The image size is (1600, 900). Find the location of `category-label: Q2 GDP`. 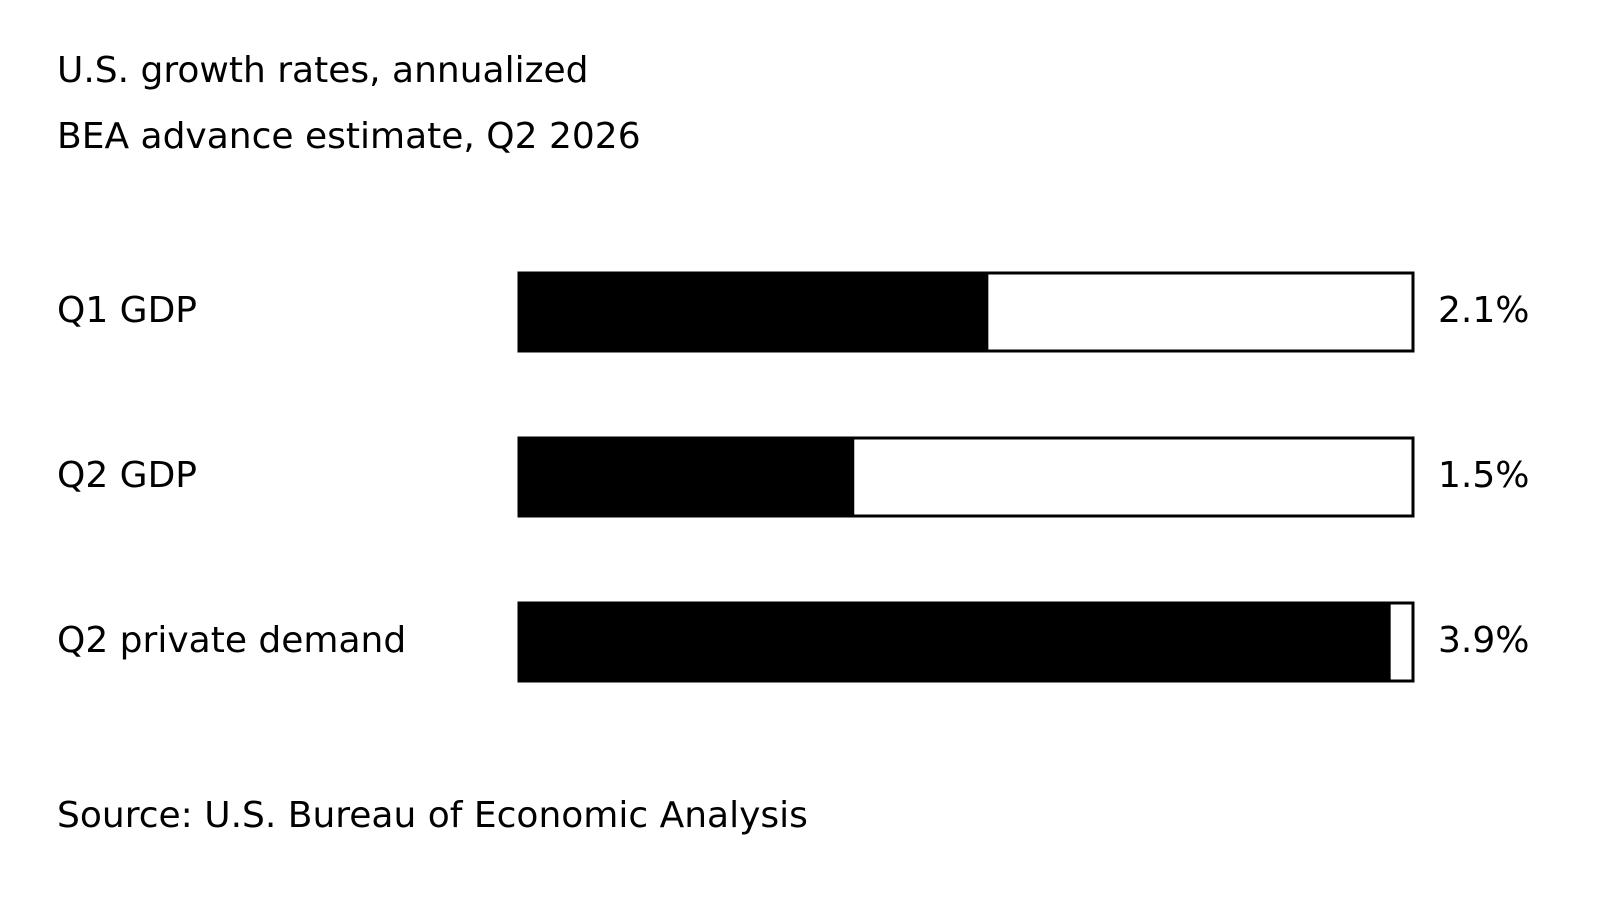

category-label: Q2 GDP is located at coordinates (127, 475).